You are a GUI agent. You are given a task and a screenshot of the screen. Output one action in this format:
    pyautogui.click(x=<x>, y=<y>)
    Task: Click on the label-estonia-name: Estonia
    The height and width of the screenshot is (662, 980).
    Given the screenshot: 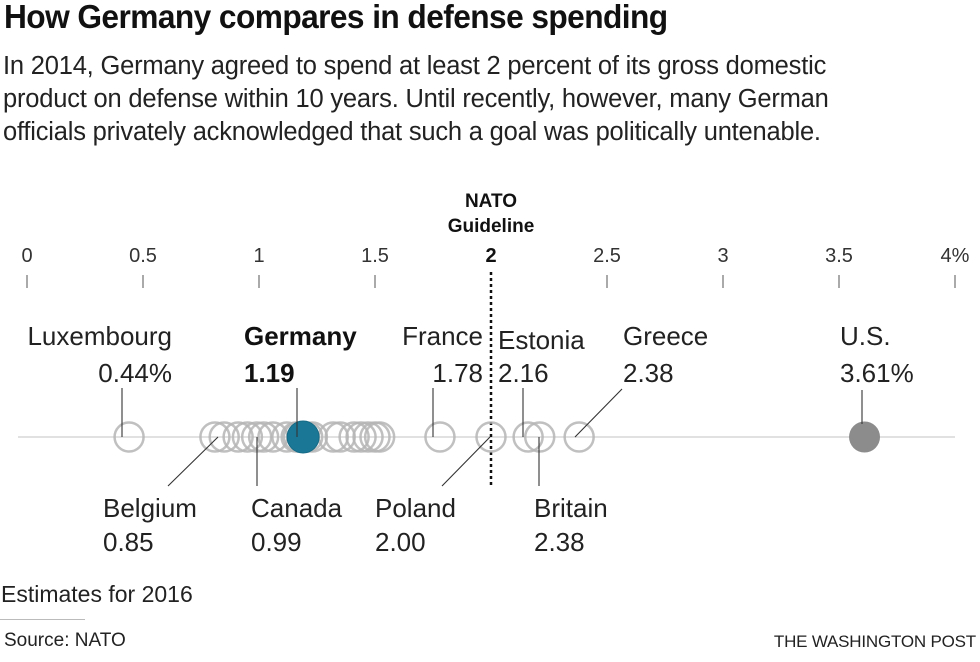 What is the action you would take?
    pyautogui.click(x=541, y=340)
    